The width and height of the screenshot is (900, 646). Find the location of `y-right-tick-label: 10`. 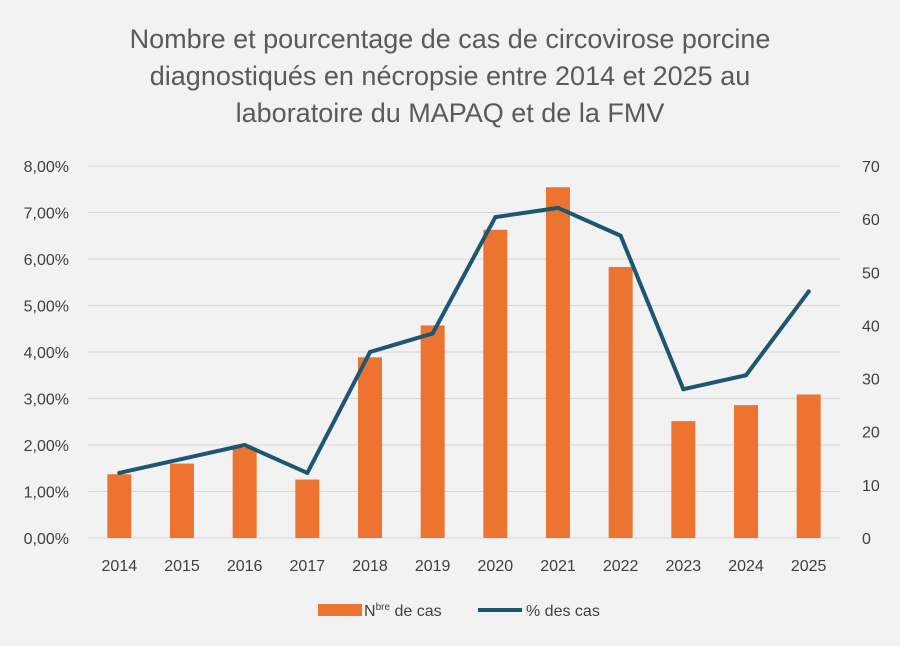

y-right-tick-label: 10 is located at coordinates (871, 486).